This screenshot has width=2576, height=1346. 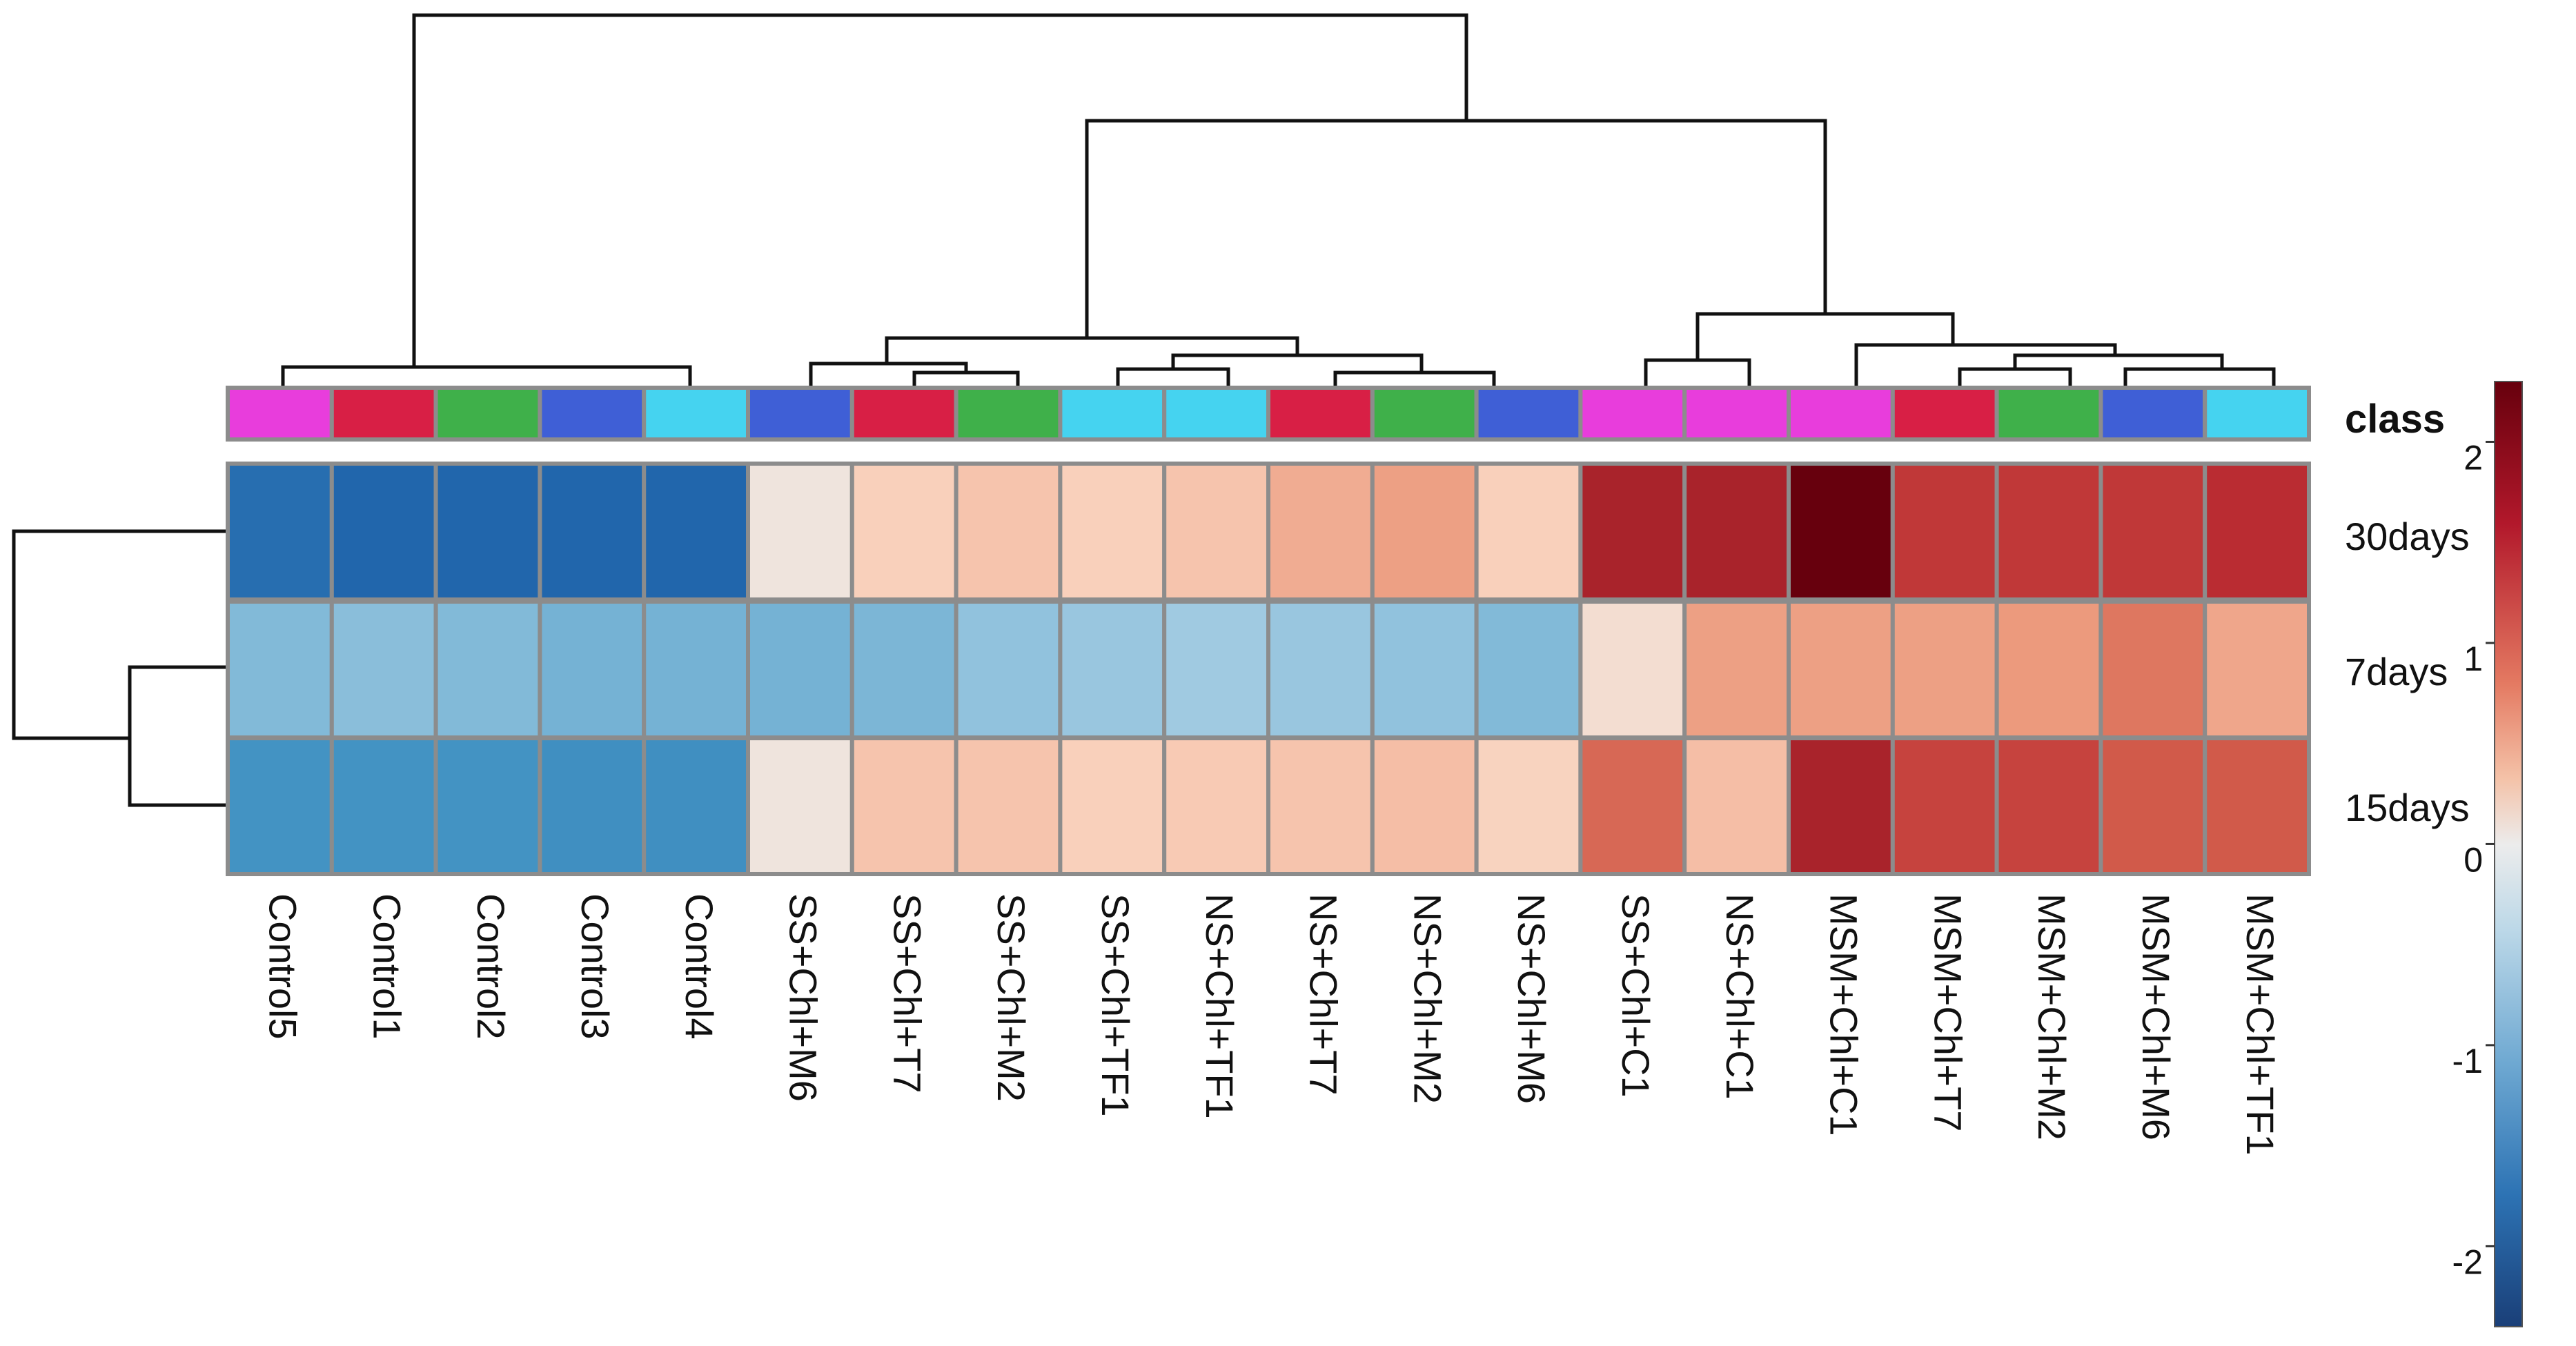 What do you see at coordinates (1324, 994) in the screenshot?
I see `column-label-10: NS+Chl+T7` at bounding box center [1324, 994].